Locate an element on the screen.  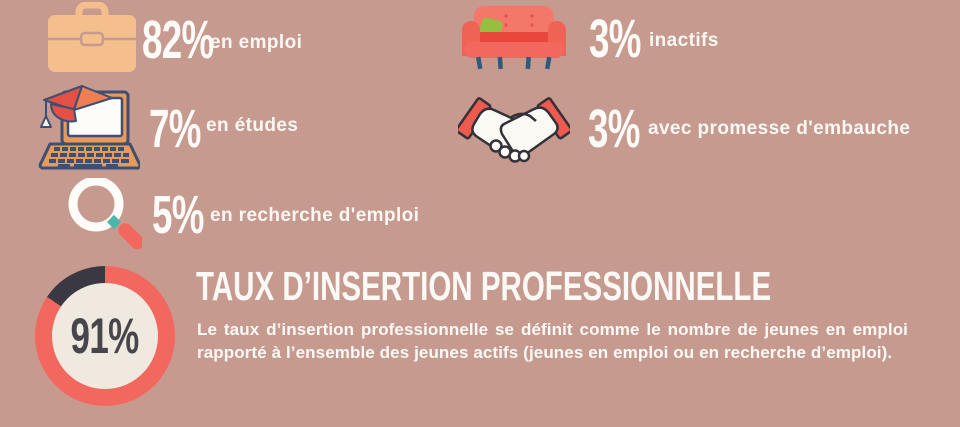
donut-center: 91% is located at coordinates (105, 336).